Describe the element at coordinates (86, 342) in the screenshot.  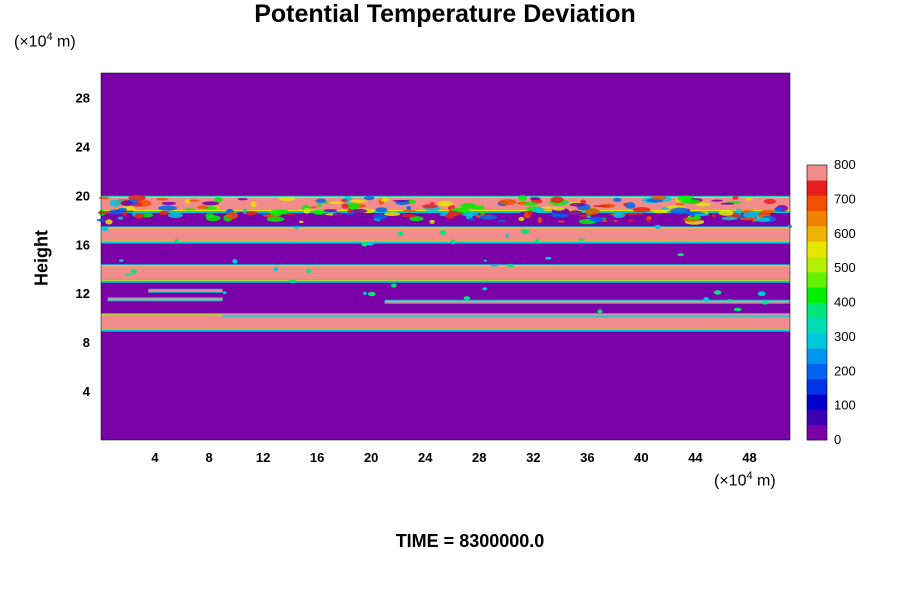
I see `y-tick-label: 8` at that location.